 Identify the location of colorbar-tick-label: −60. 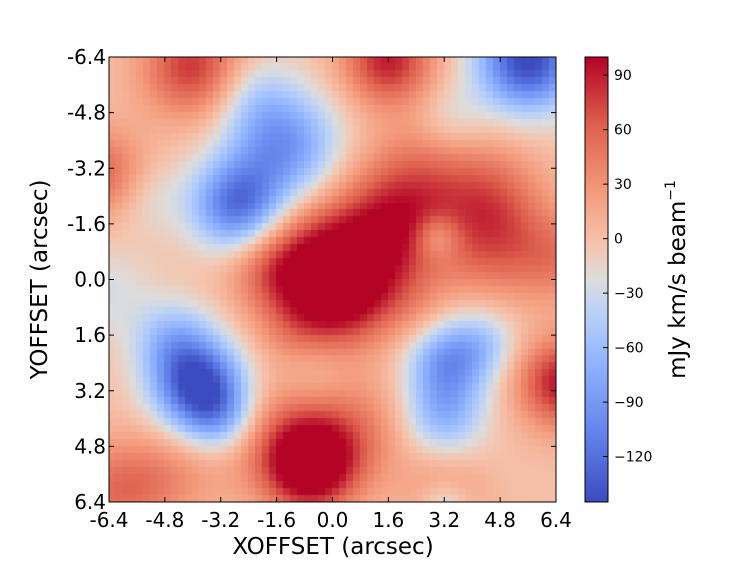
(629, 349).